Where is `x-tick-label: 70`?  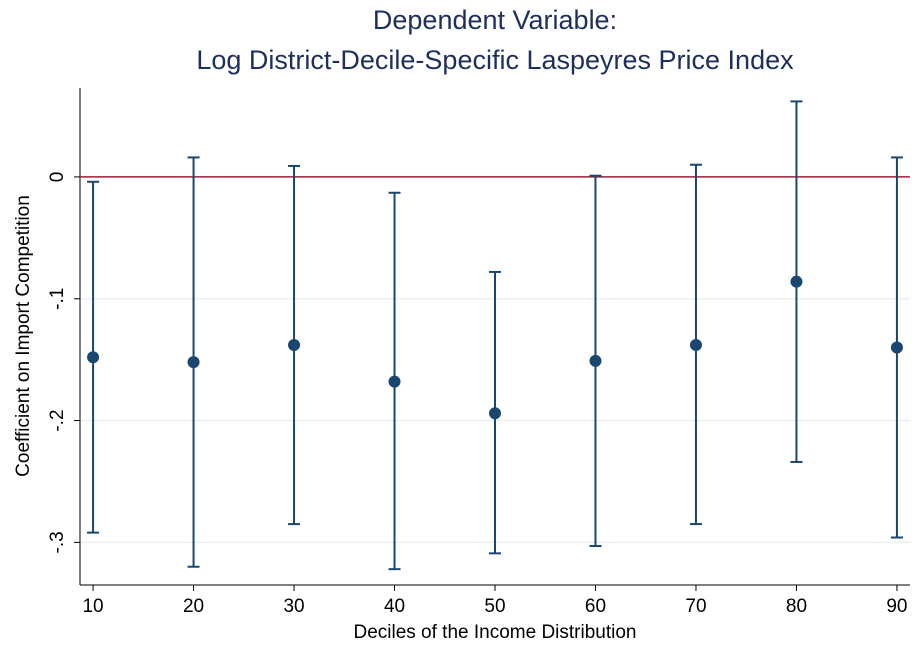 x-tick-label: 70 is located at coordinates (695, 606).